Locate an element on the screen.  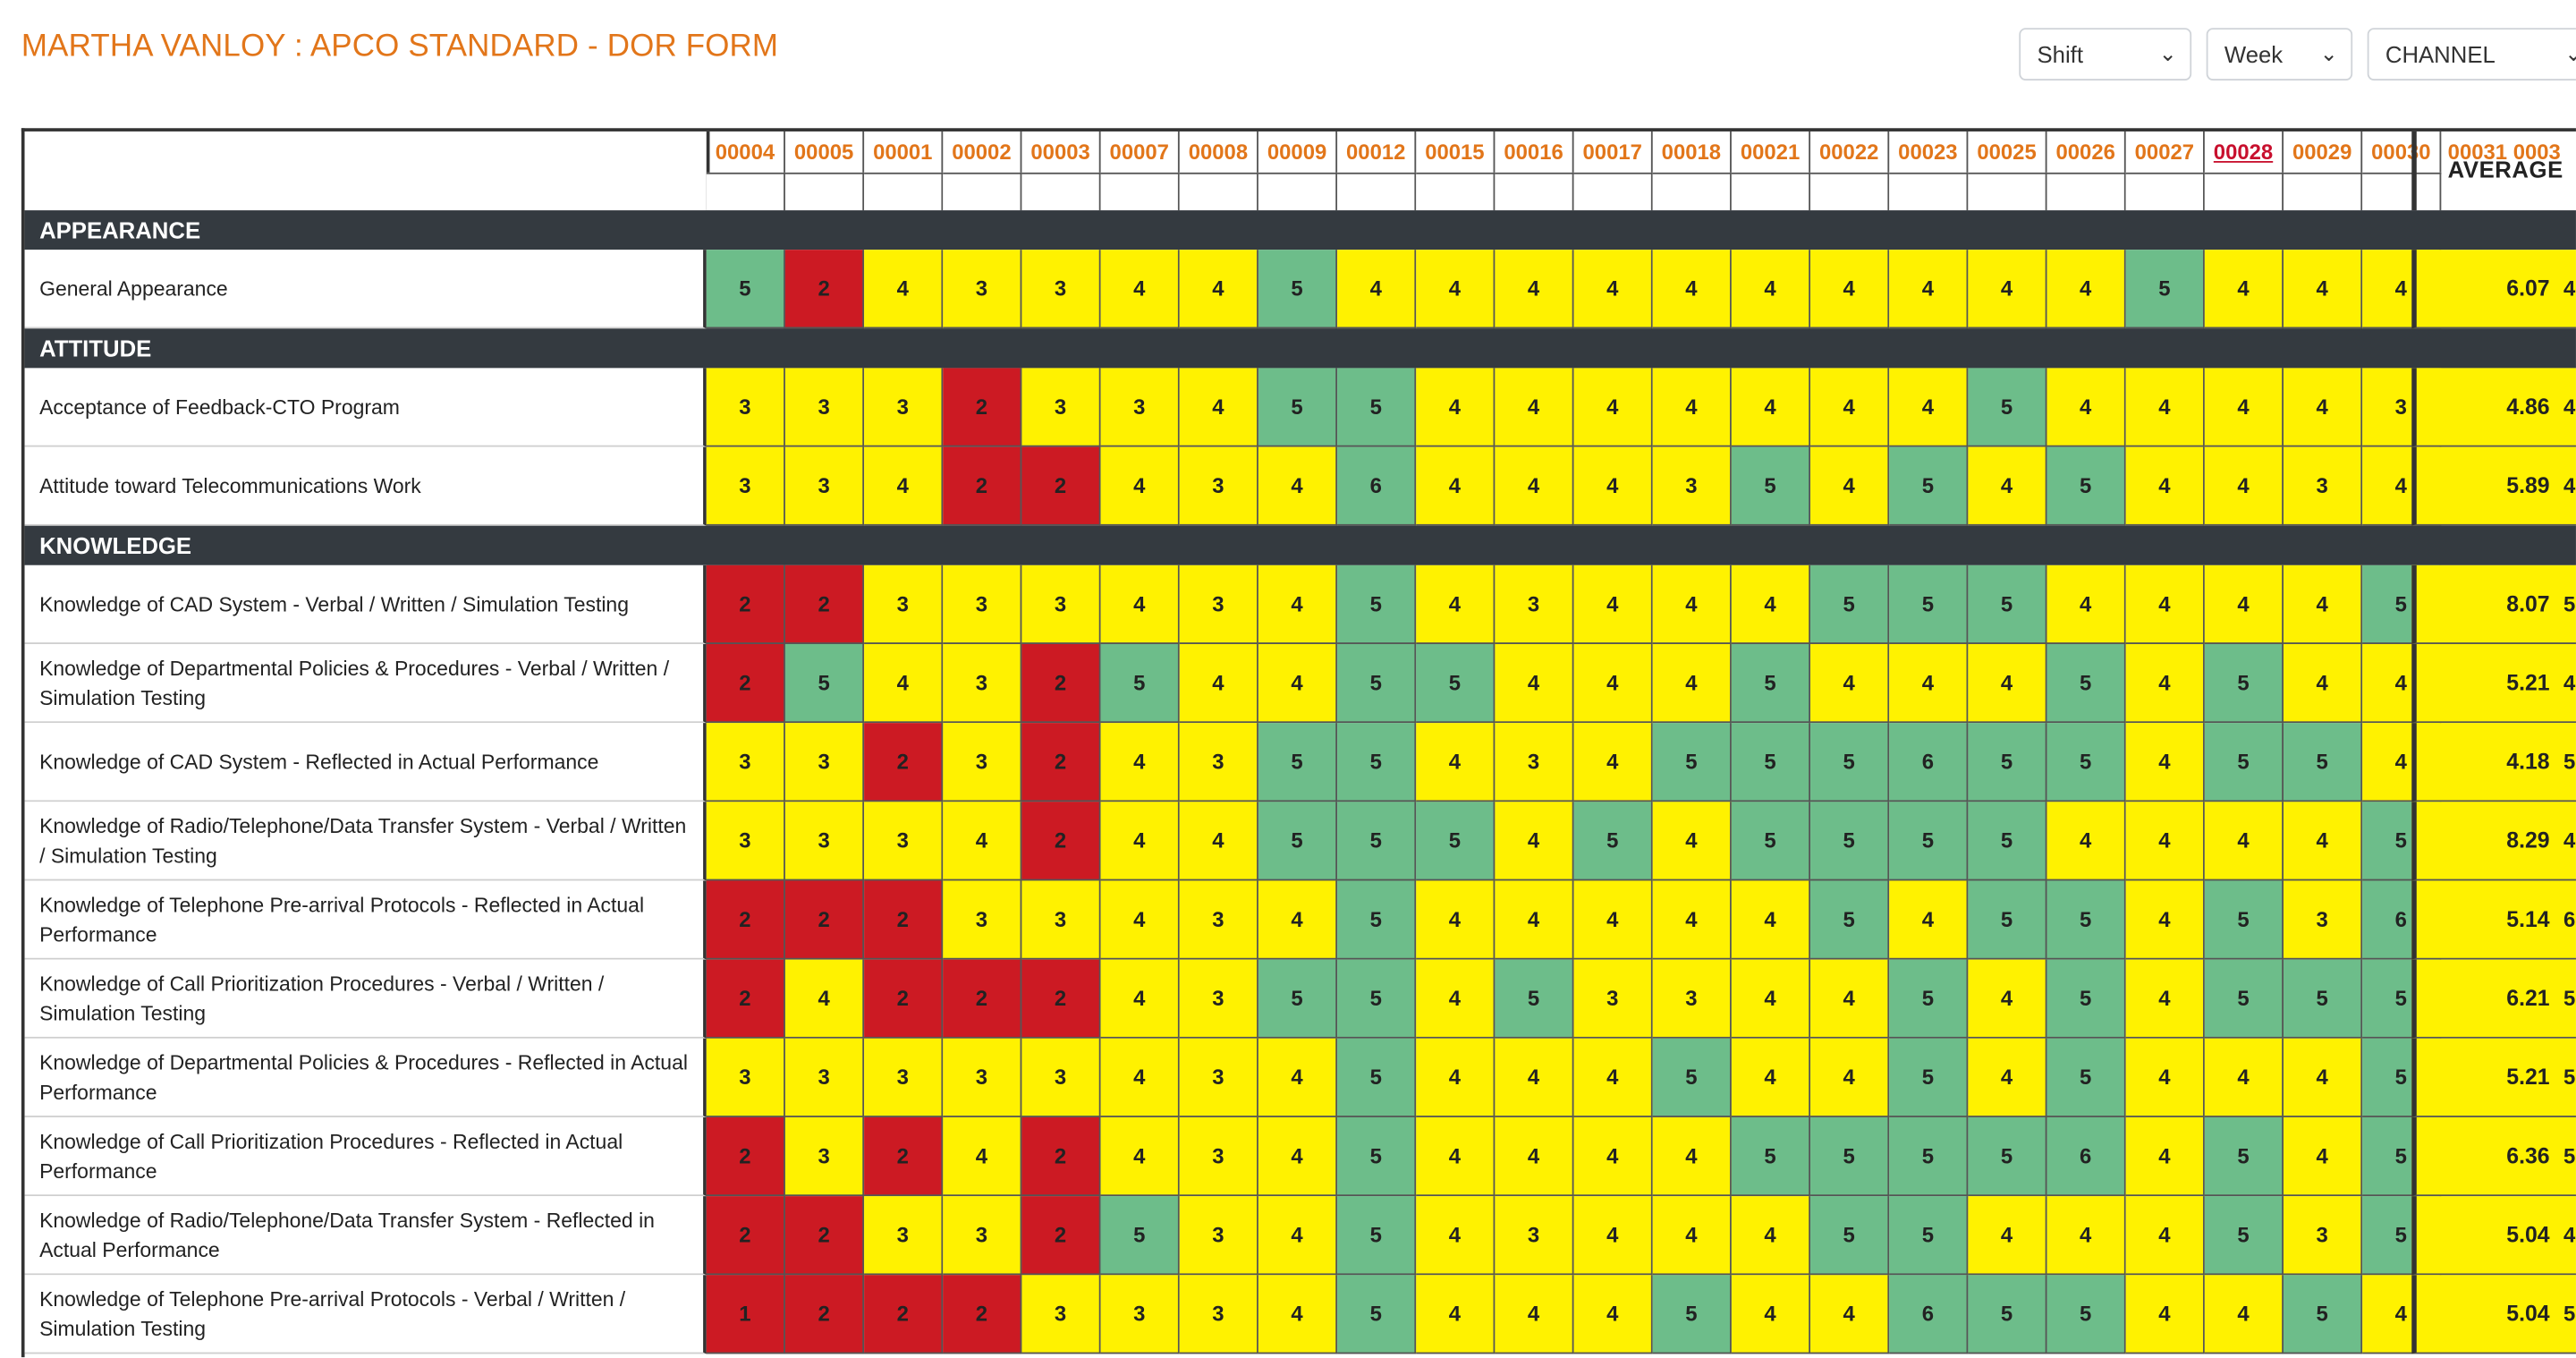
column-header-00022: 00022 is located at coordinates (1850, 152).